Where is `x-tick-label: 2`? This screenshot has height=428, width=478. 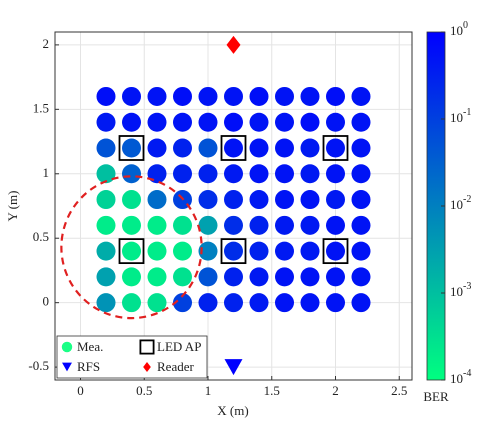
x-tick-label: 2 is located at coordinates (335, 390).